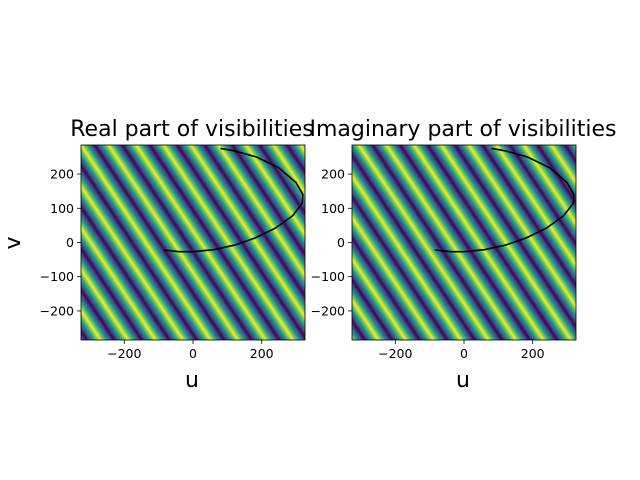 The width and height of the screenshot is (640, 480). I want to click on ticks-imag: −200 0 200 −200 −100 0 100 200, so click(428, 264).